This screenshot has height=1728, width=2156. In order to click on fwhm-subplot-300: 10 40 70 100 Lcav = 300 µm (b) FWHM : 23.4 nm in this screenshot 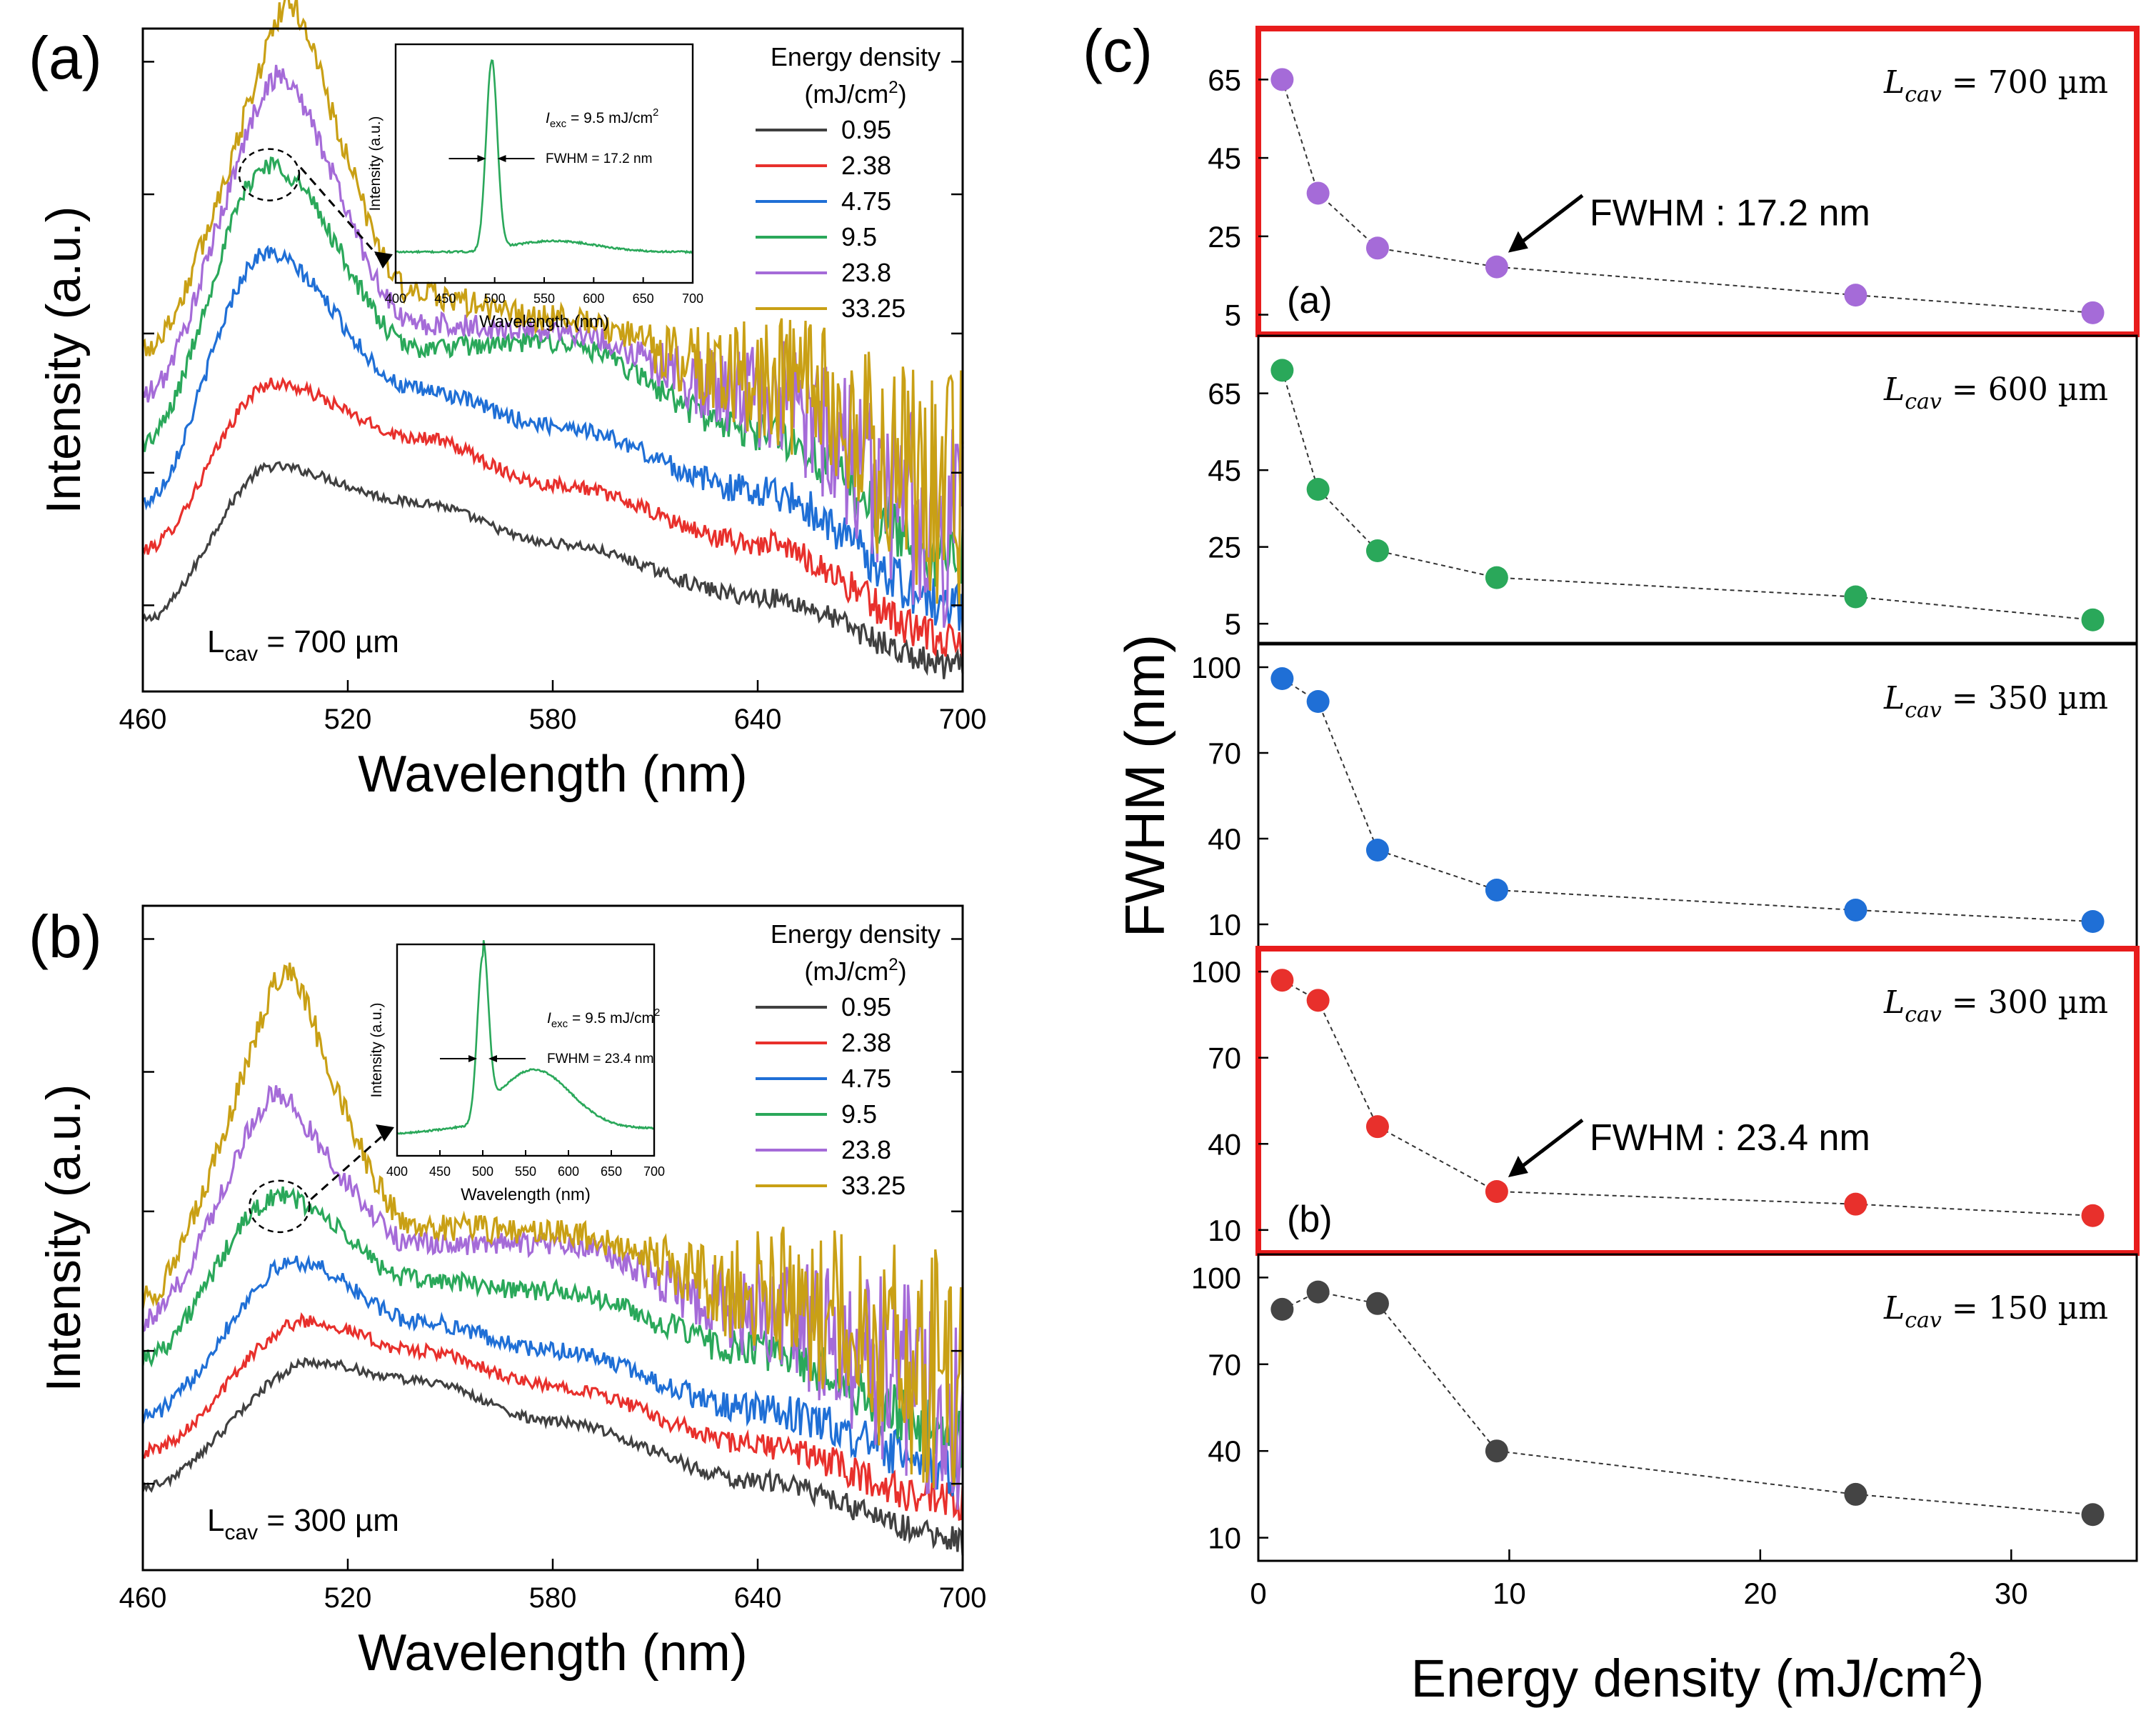, I will do `click(1666, 1101)`.